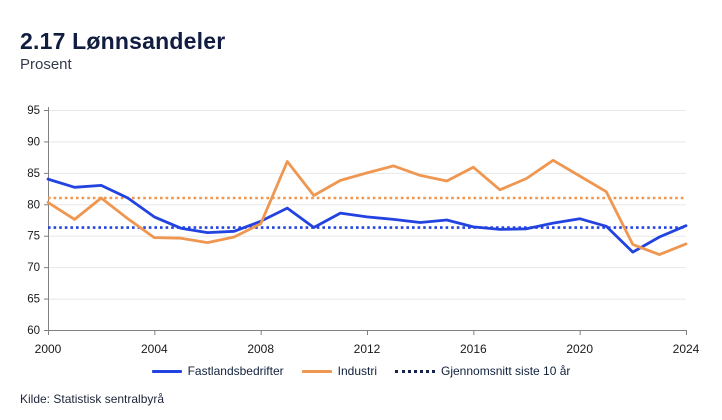 The image size is (722, 420). I want to click on legend-item-industri: Industri, so click(339, 371).